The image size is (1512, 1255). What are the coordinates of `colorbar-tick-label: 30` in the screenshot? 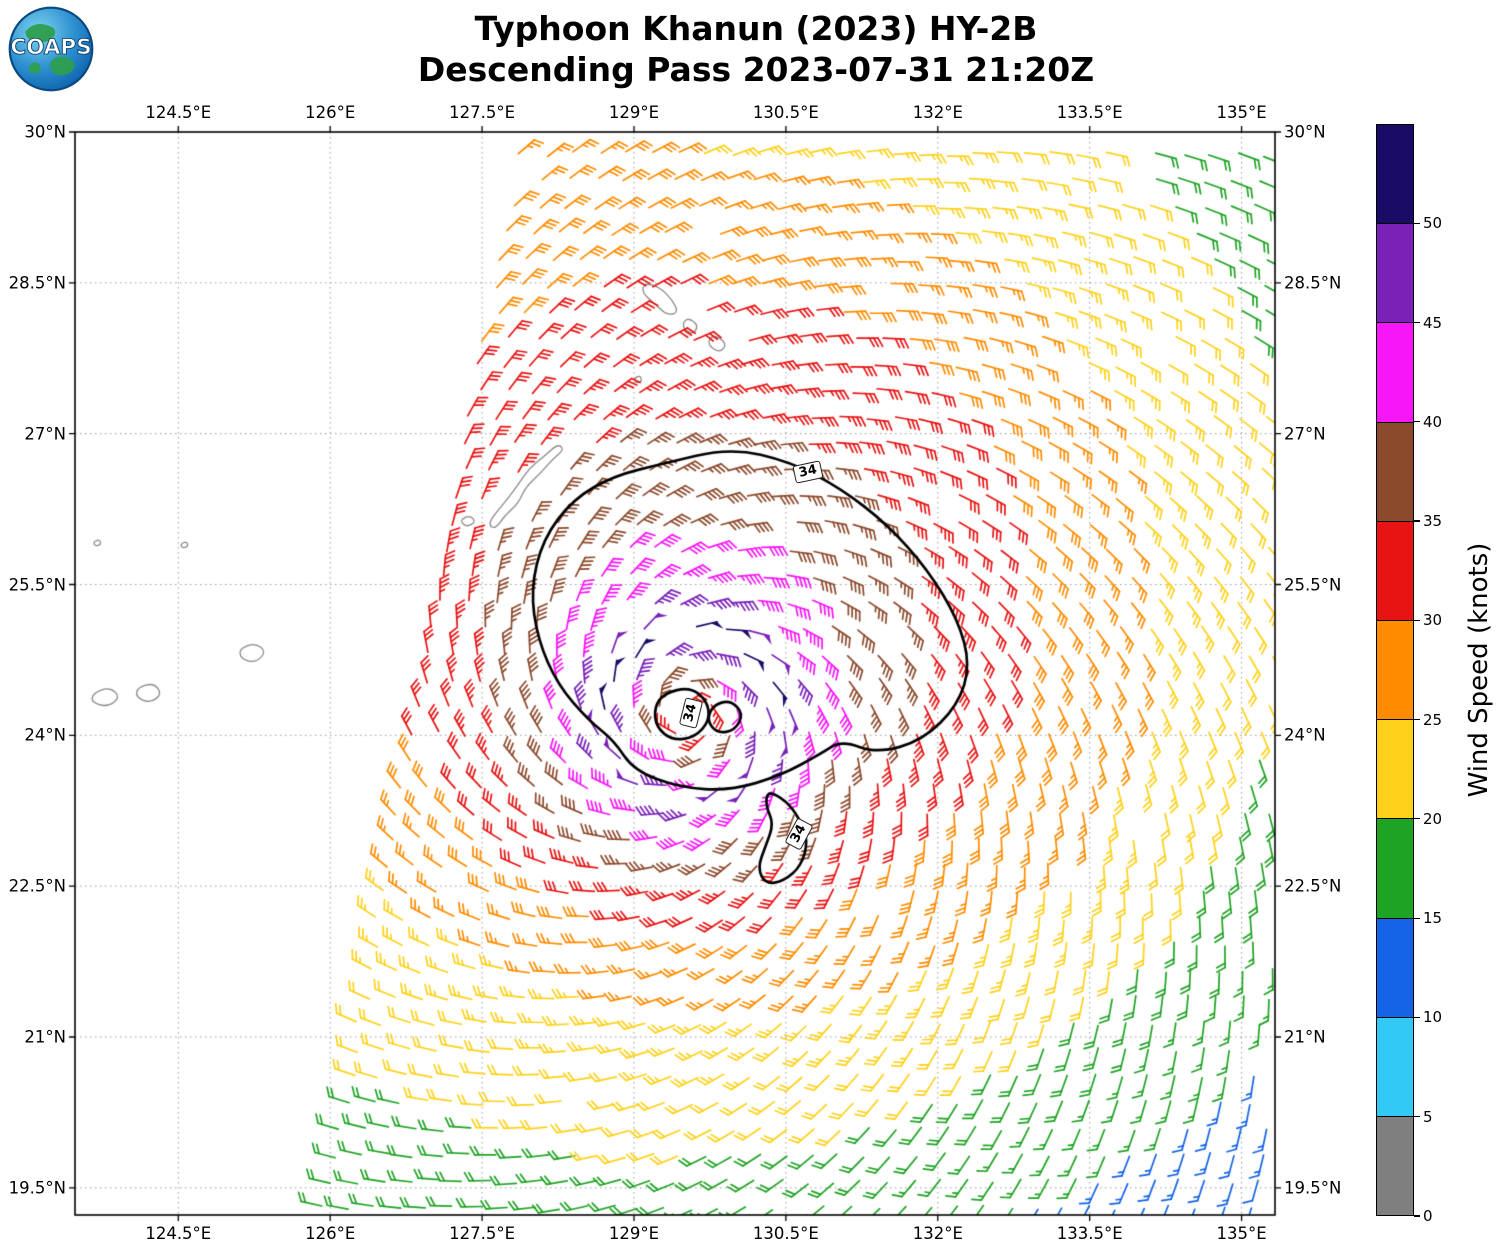 It's located at (1433, 620).